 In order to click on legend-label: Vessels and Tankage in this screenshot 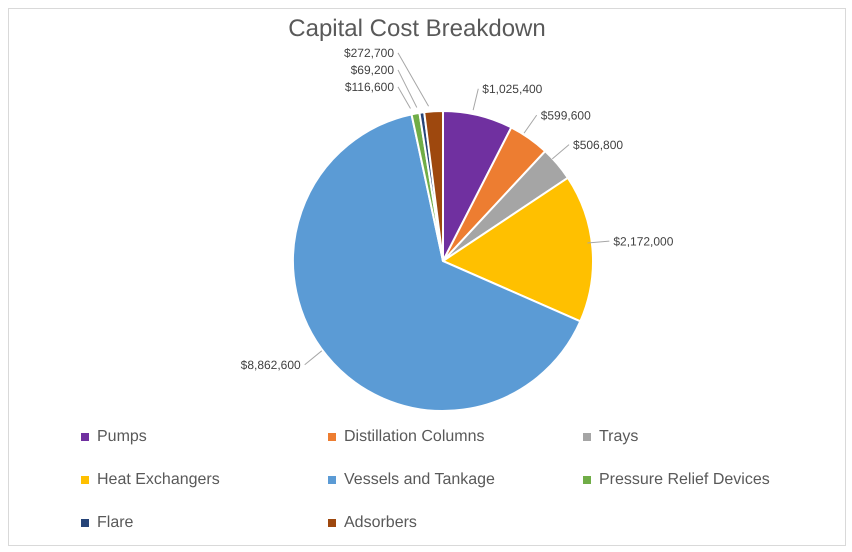, I will do `click(419, 480)`.